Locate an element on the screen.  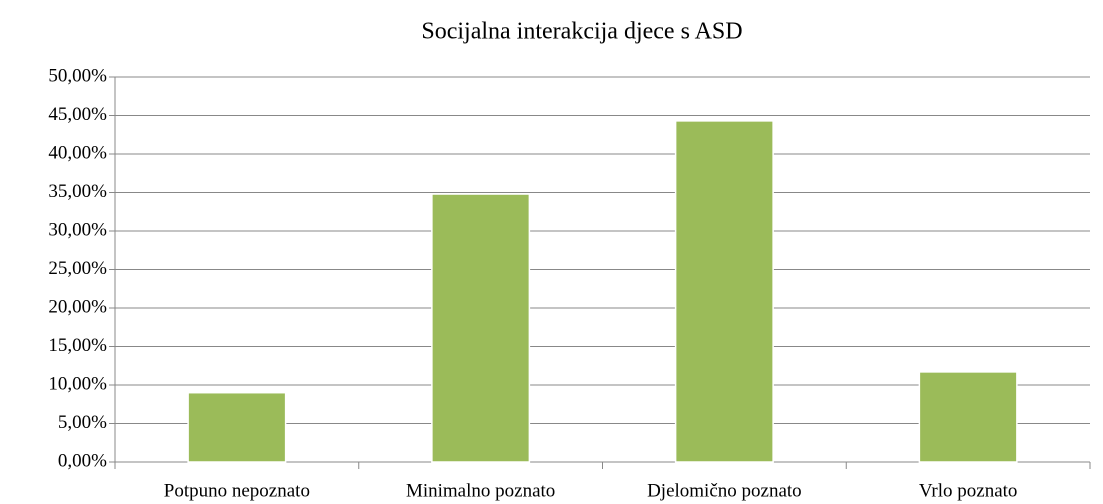
y-tick-label: 30,00% is located at coordinates (77, 229).